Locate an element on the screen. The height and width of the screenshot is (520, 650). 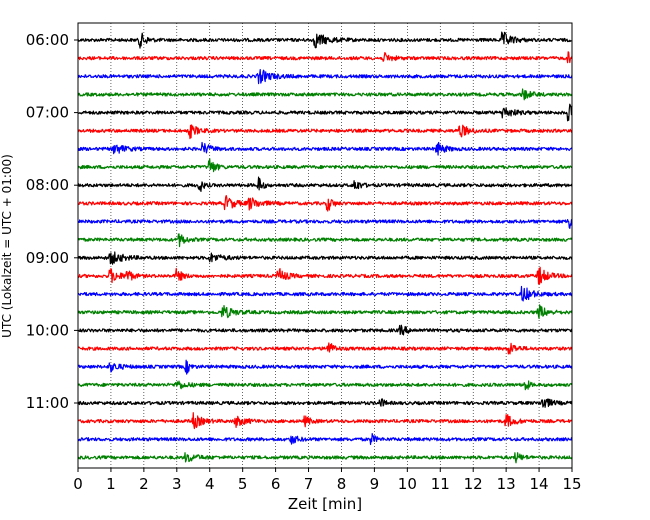
x-tick-label: 11 is located at coordinates (440, 484).